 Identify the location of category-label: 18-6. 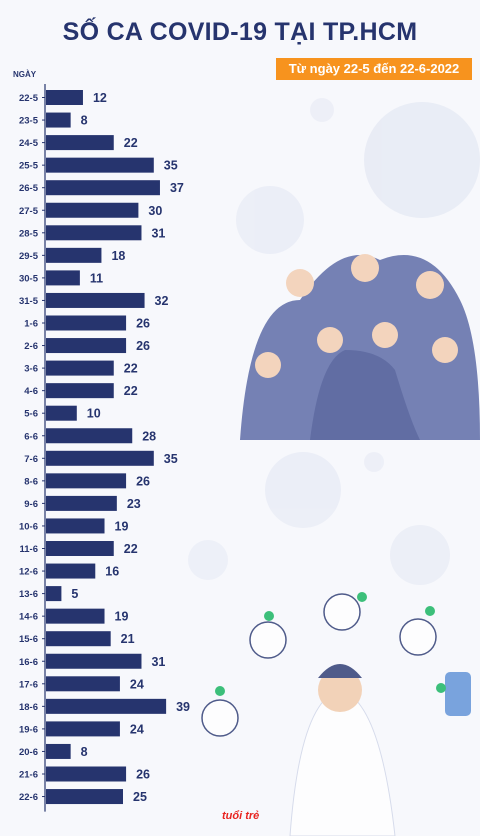
(28, 707).